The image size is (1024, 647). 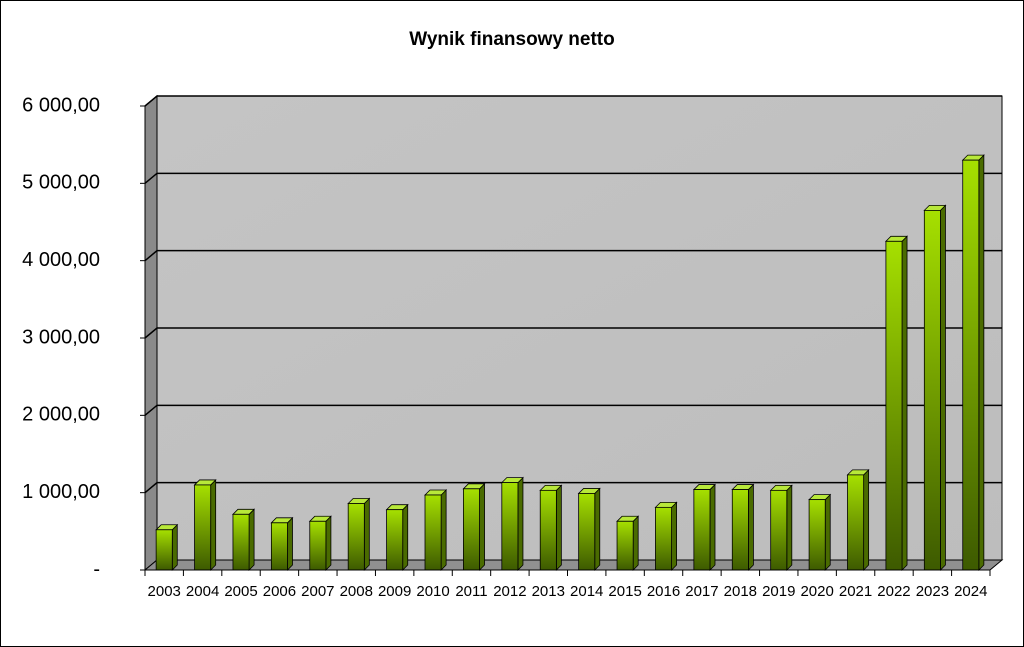 I want to click on x-tick-label: 2014, so click(x=586, y=591).